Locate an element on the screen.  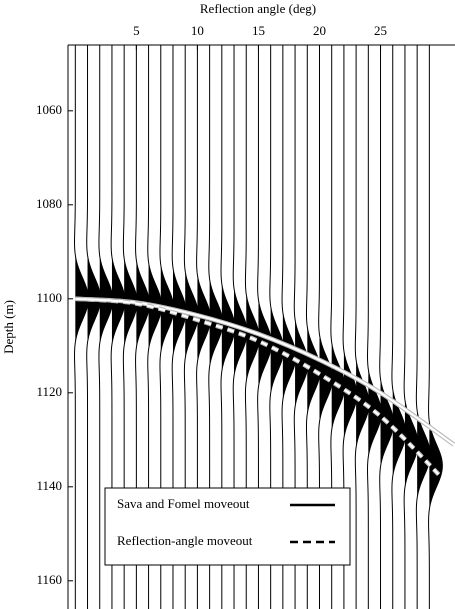
legend-label: Reflection-angle moveout is located at coordinates (185, 540).